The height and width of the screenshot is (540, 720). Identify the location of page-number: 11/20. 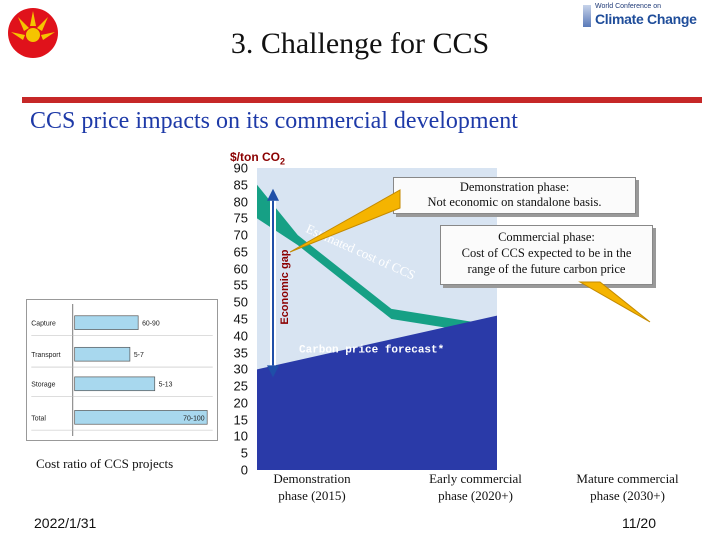
(639, 523).